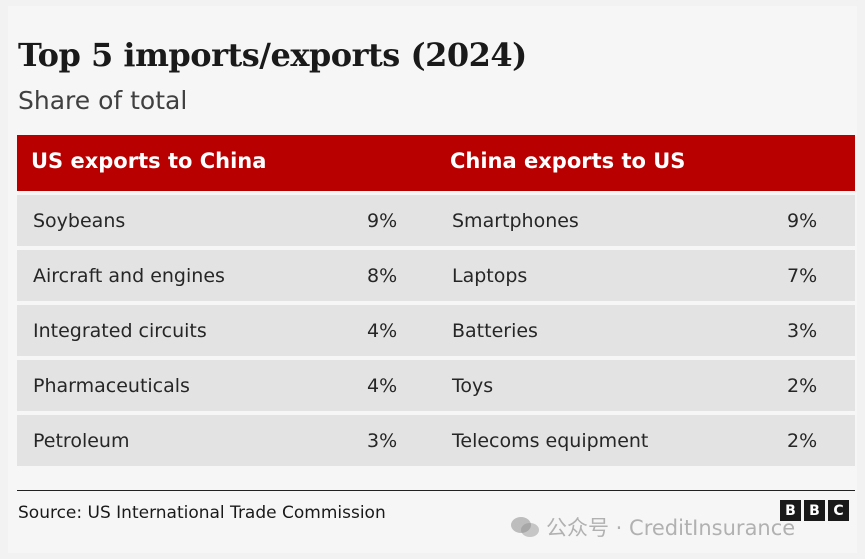 The image size is (865, 559). What do you see at coordinates (436, 163) in the screenshot?
I see `table-header: US exports to China China exports to US` at bounding box center [436, 163].